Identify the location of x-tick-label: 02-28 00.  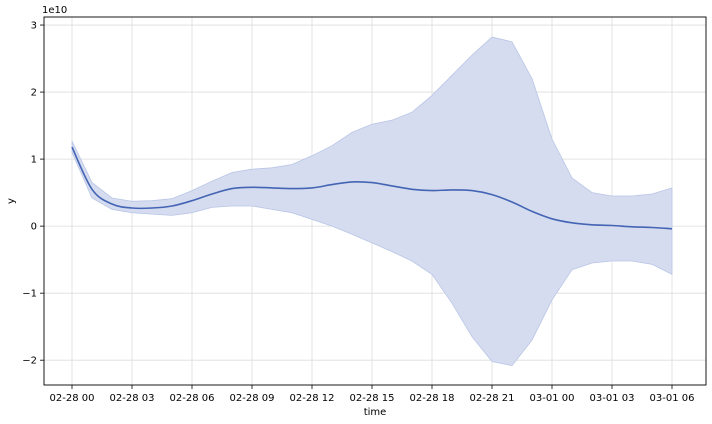
(72, 398).